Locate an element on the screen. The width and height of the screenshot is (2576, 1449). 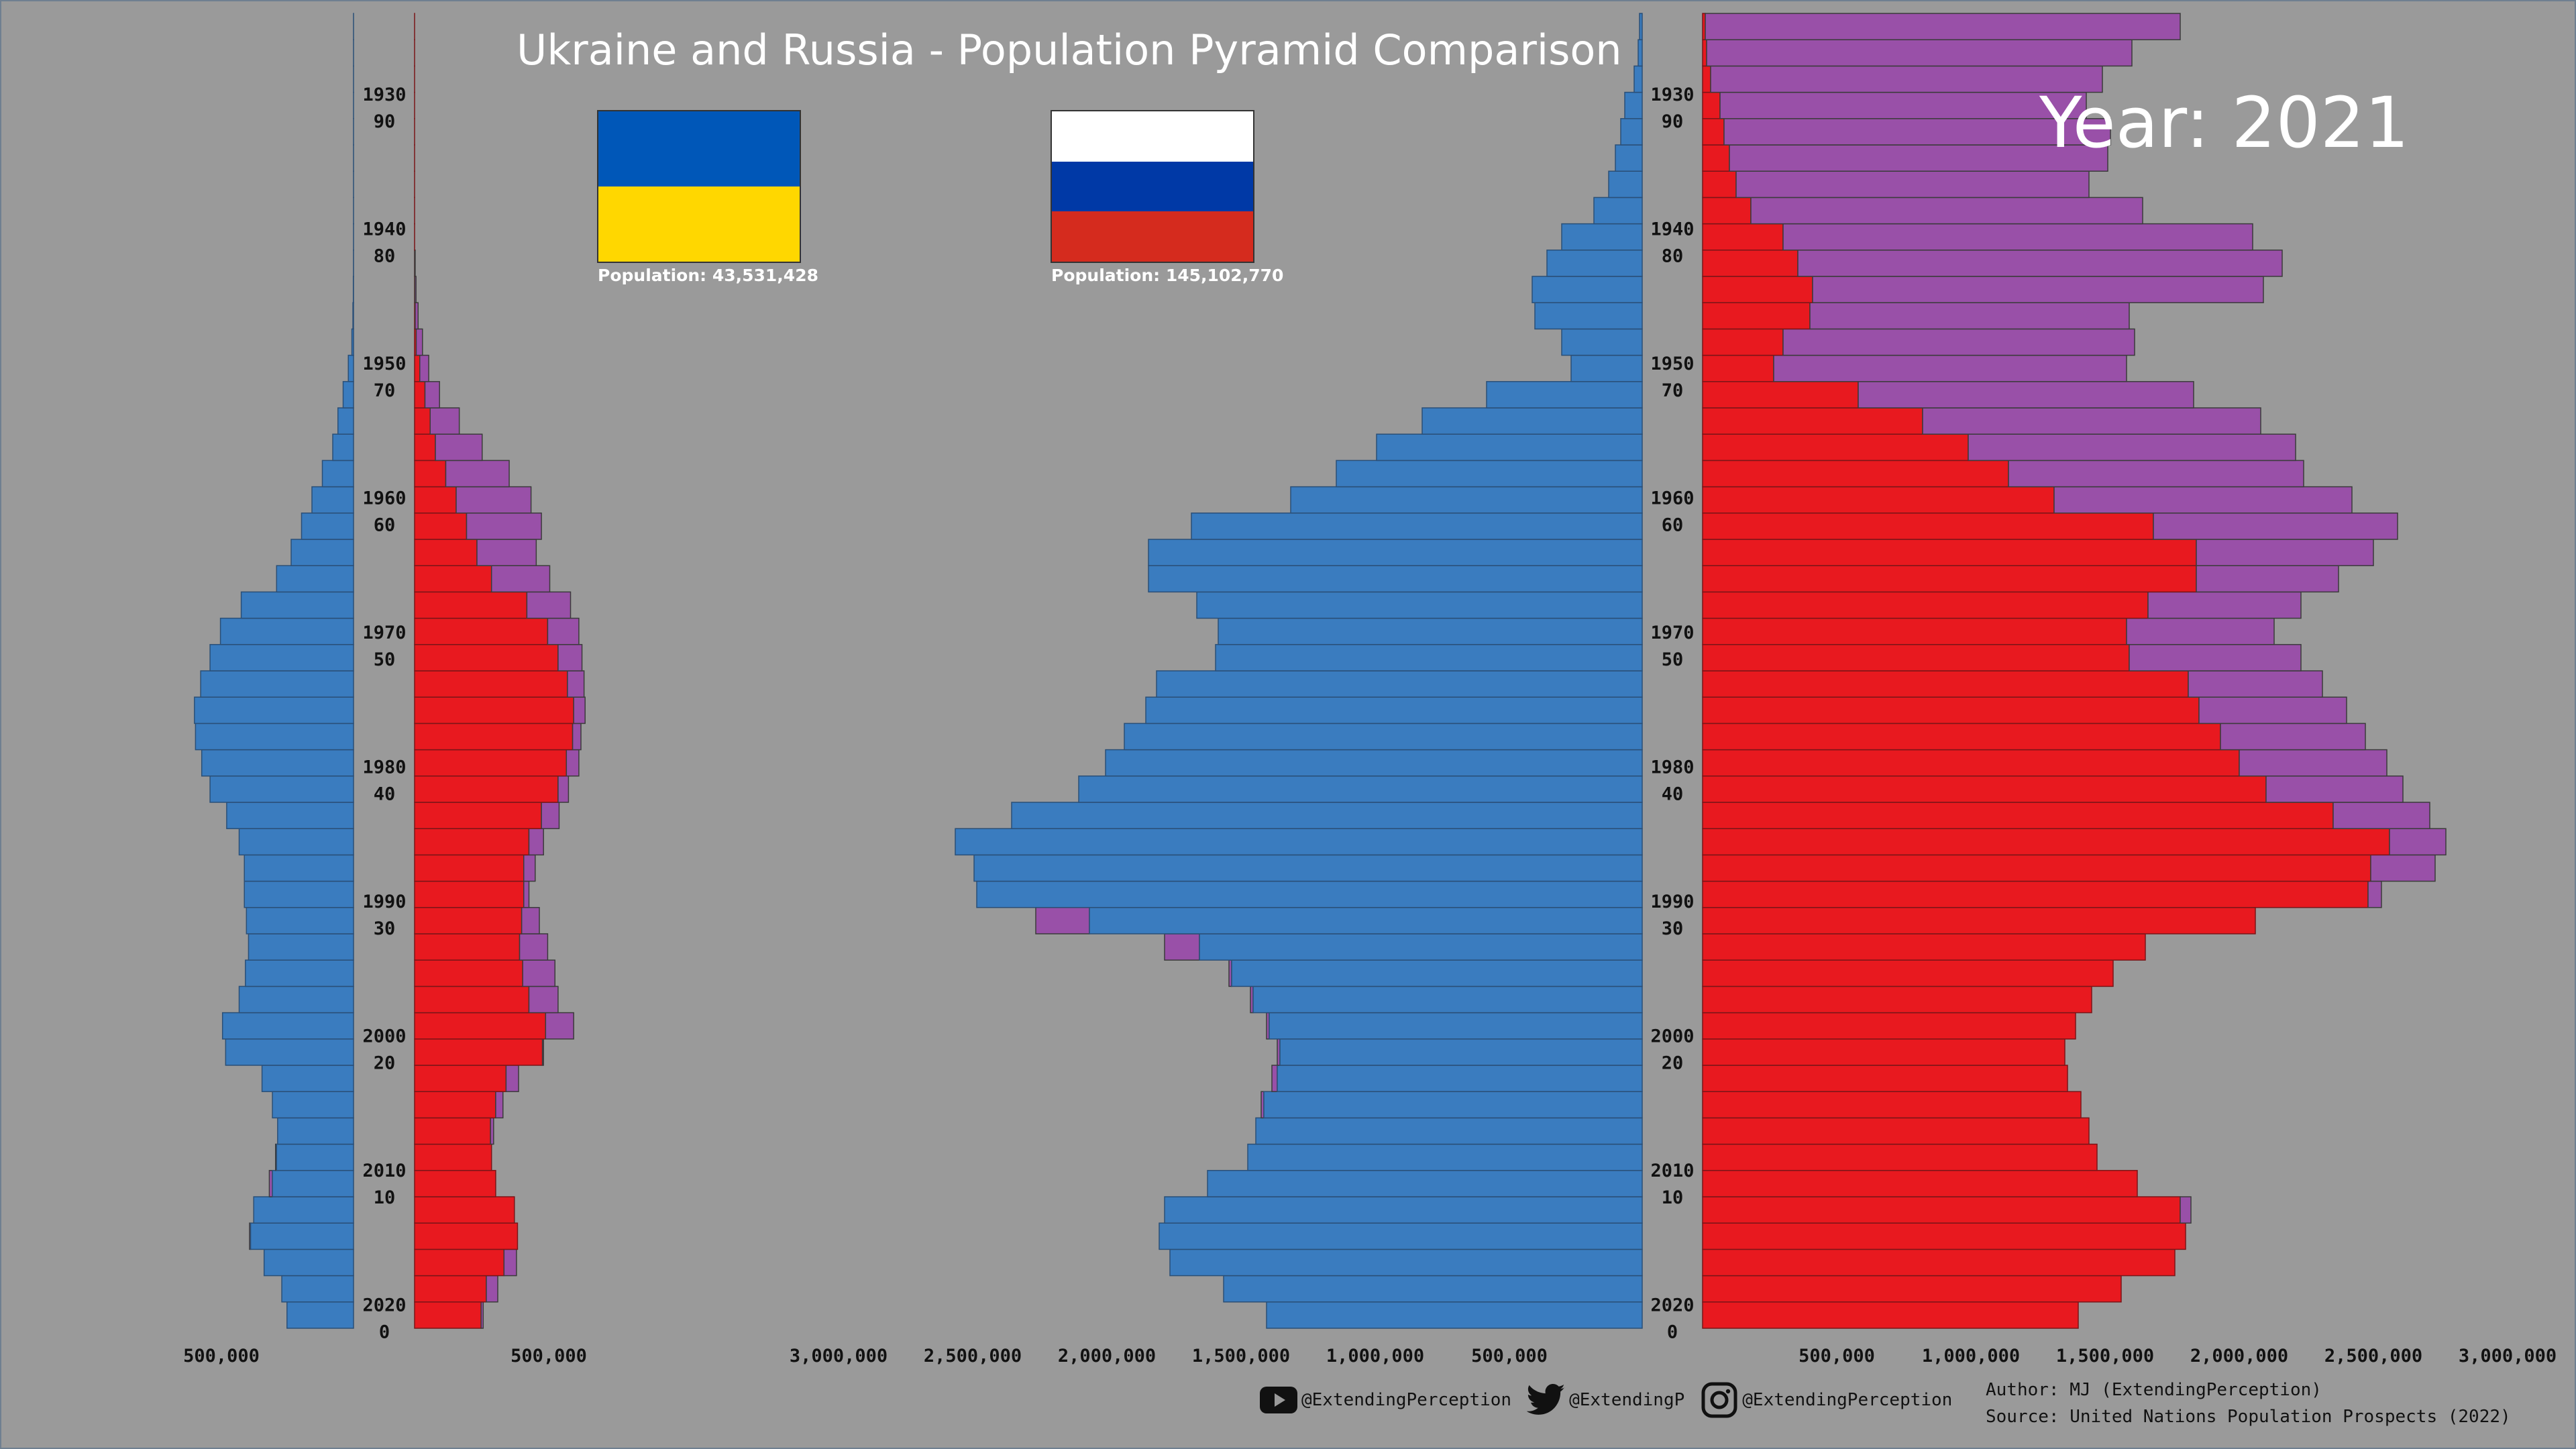
russia-birth-year-label: 1960 is located at coordinates (1672, 498).